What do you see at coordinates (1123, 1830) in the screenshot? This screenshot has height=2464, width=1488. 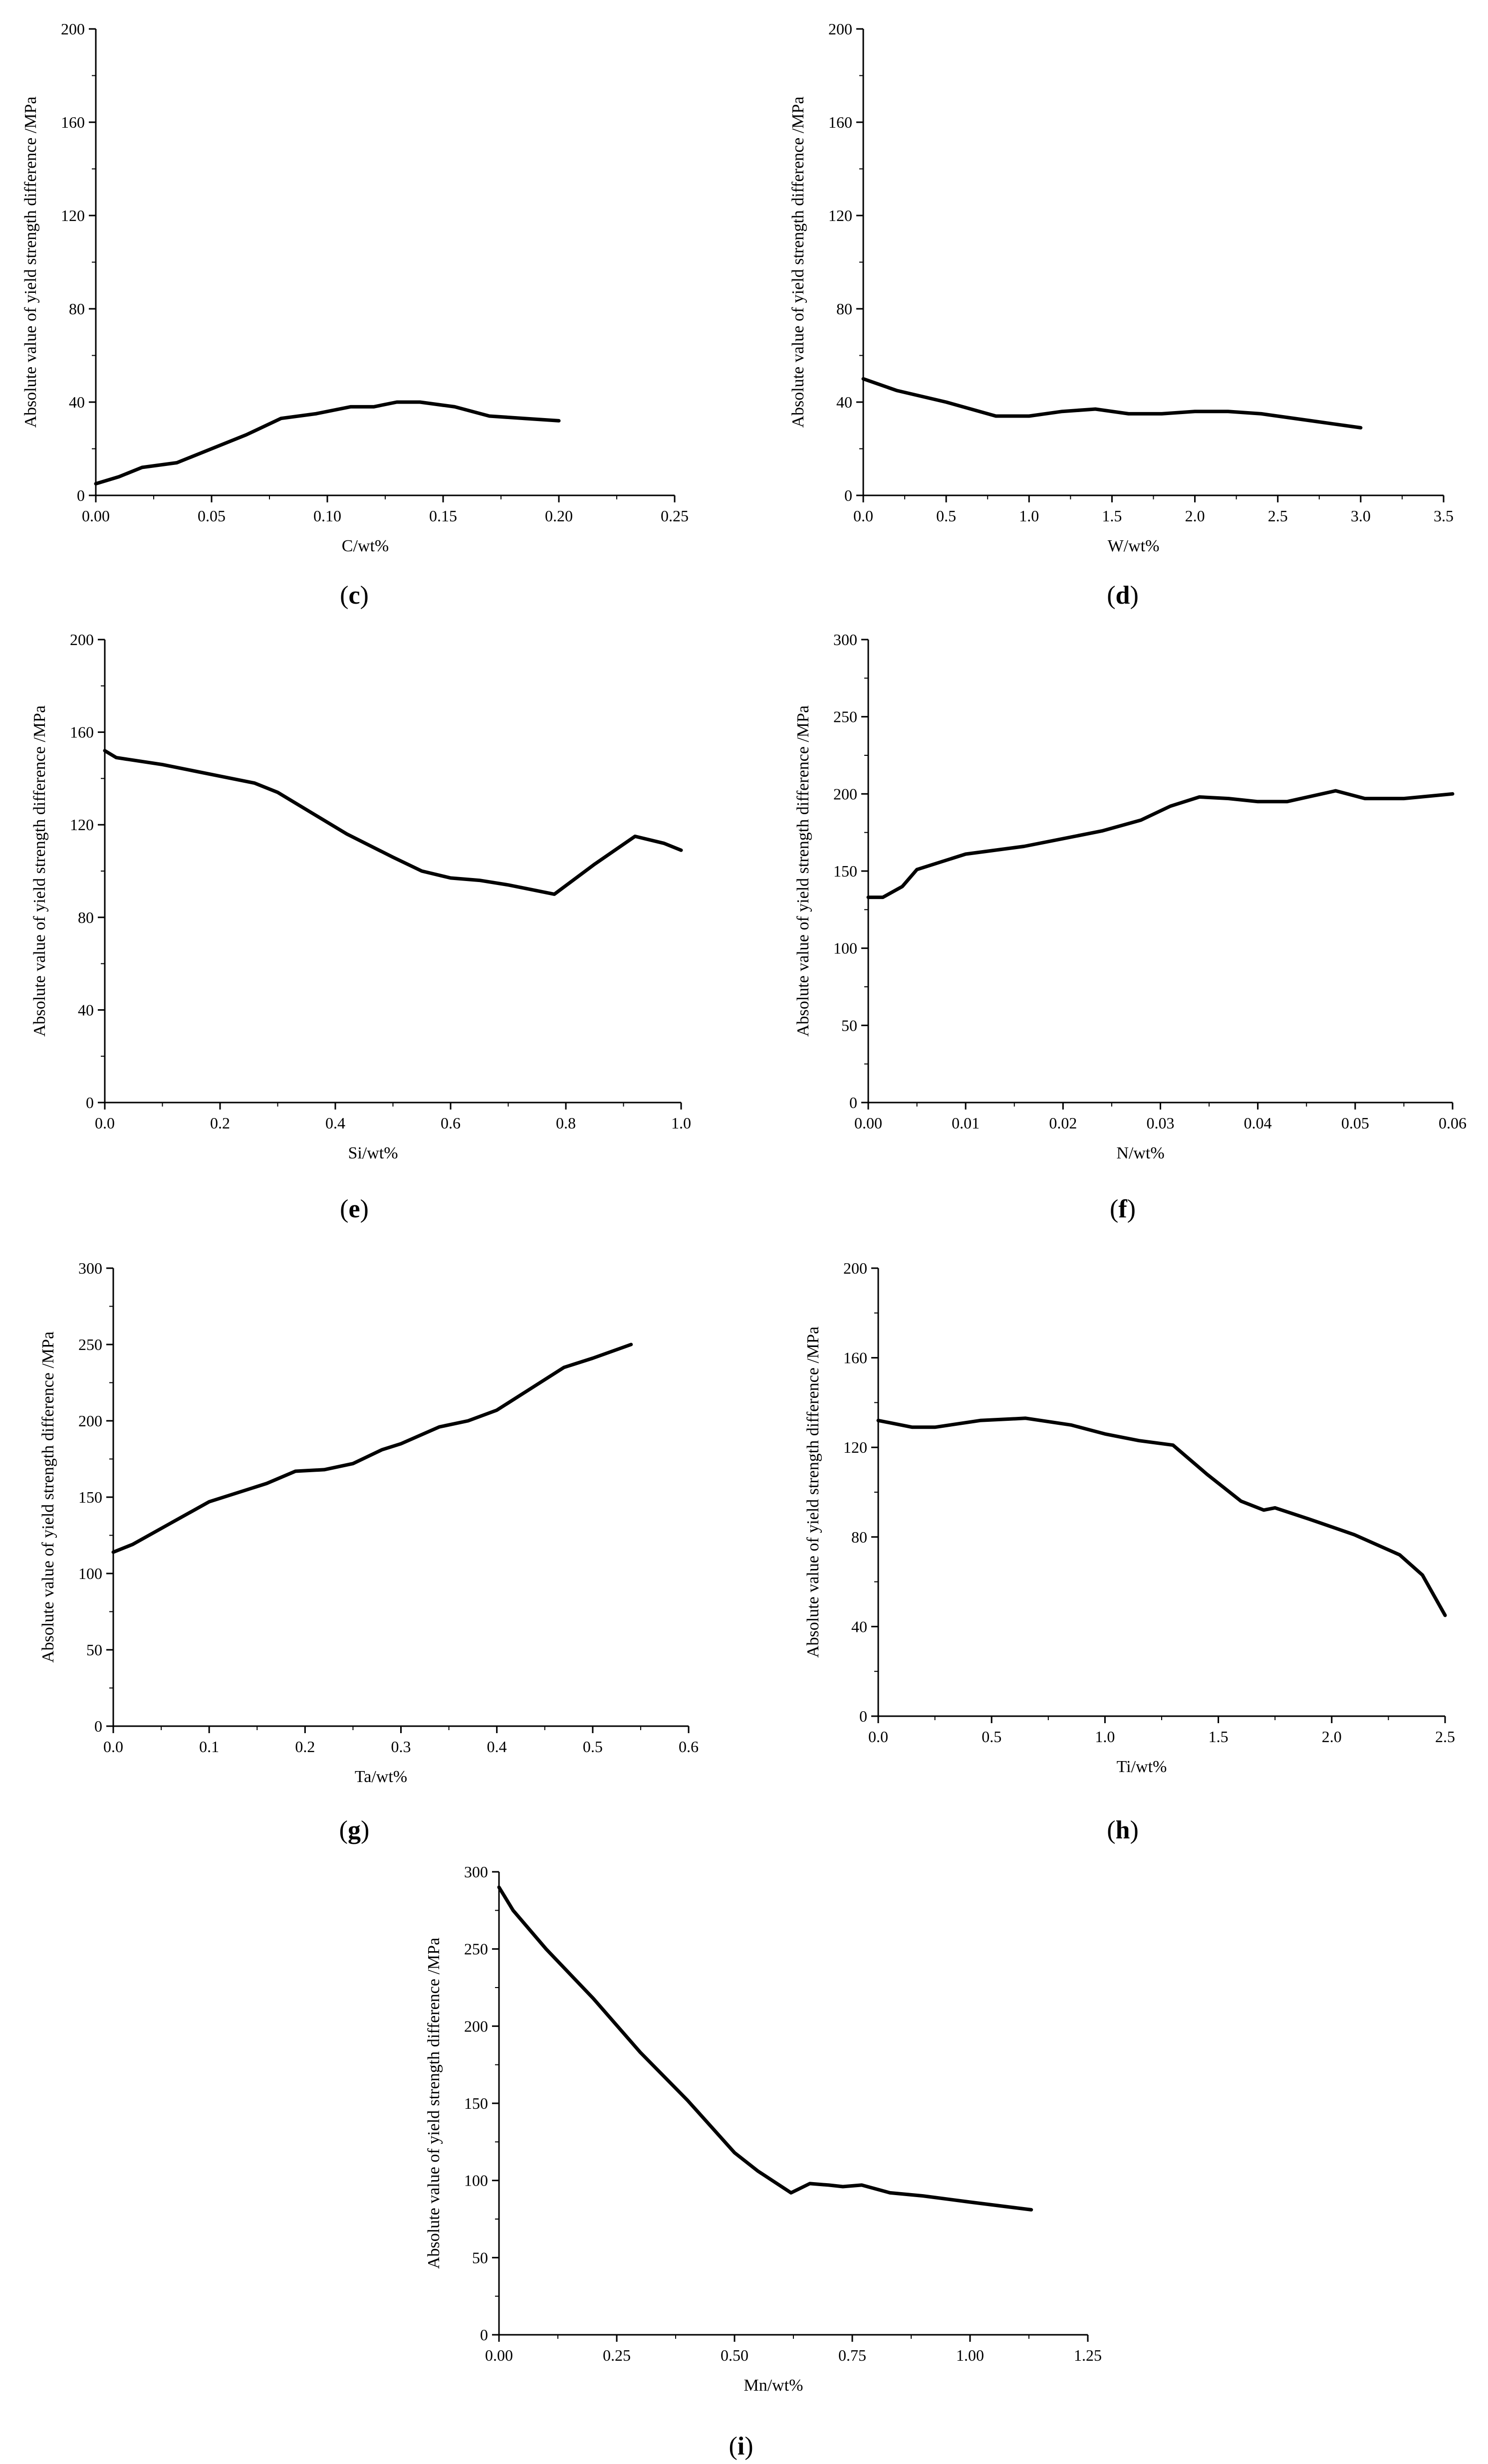 I see `panel-caption-h: (h)` at bounding box center [1123, 1830].